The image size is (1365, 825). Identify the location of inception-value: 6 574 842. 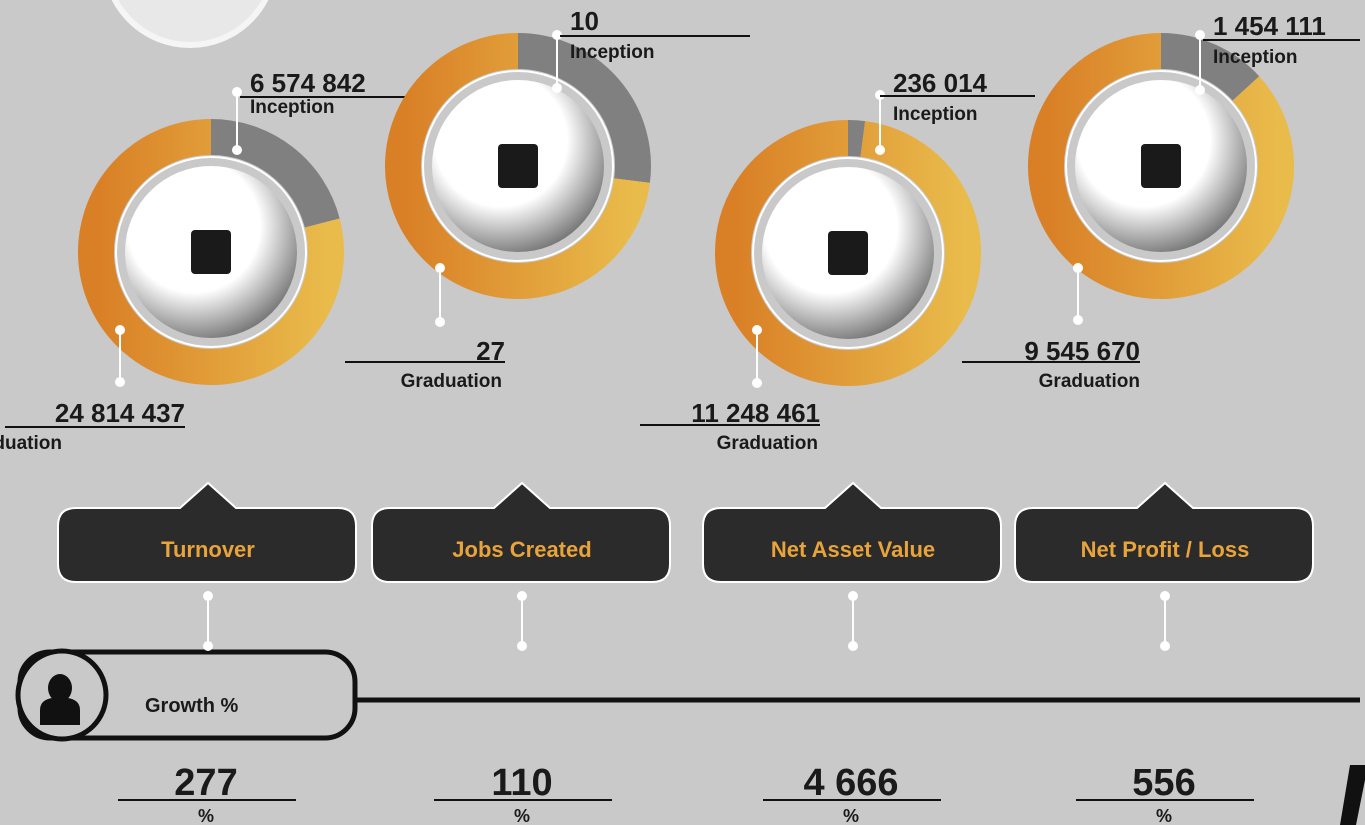
(308, 83).